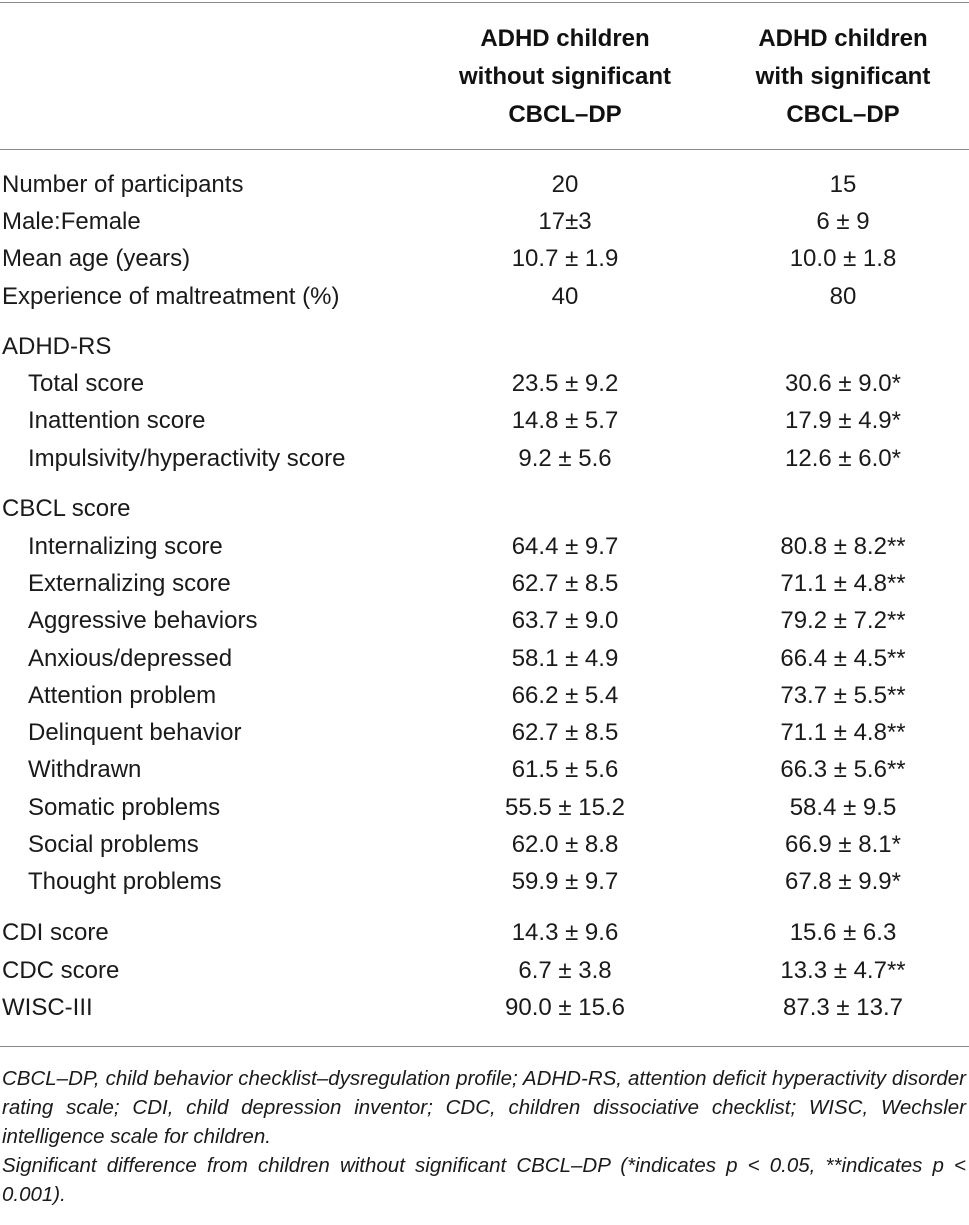  What do you see at coordinates (171, 296) in the screenshot?
I see `row-label: Experience of maltreatment (%)` at bounding box center [171, 296].